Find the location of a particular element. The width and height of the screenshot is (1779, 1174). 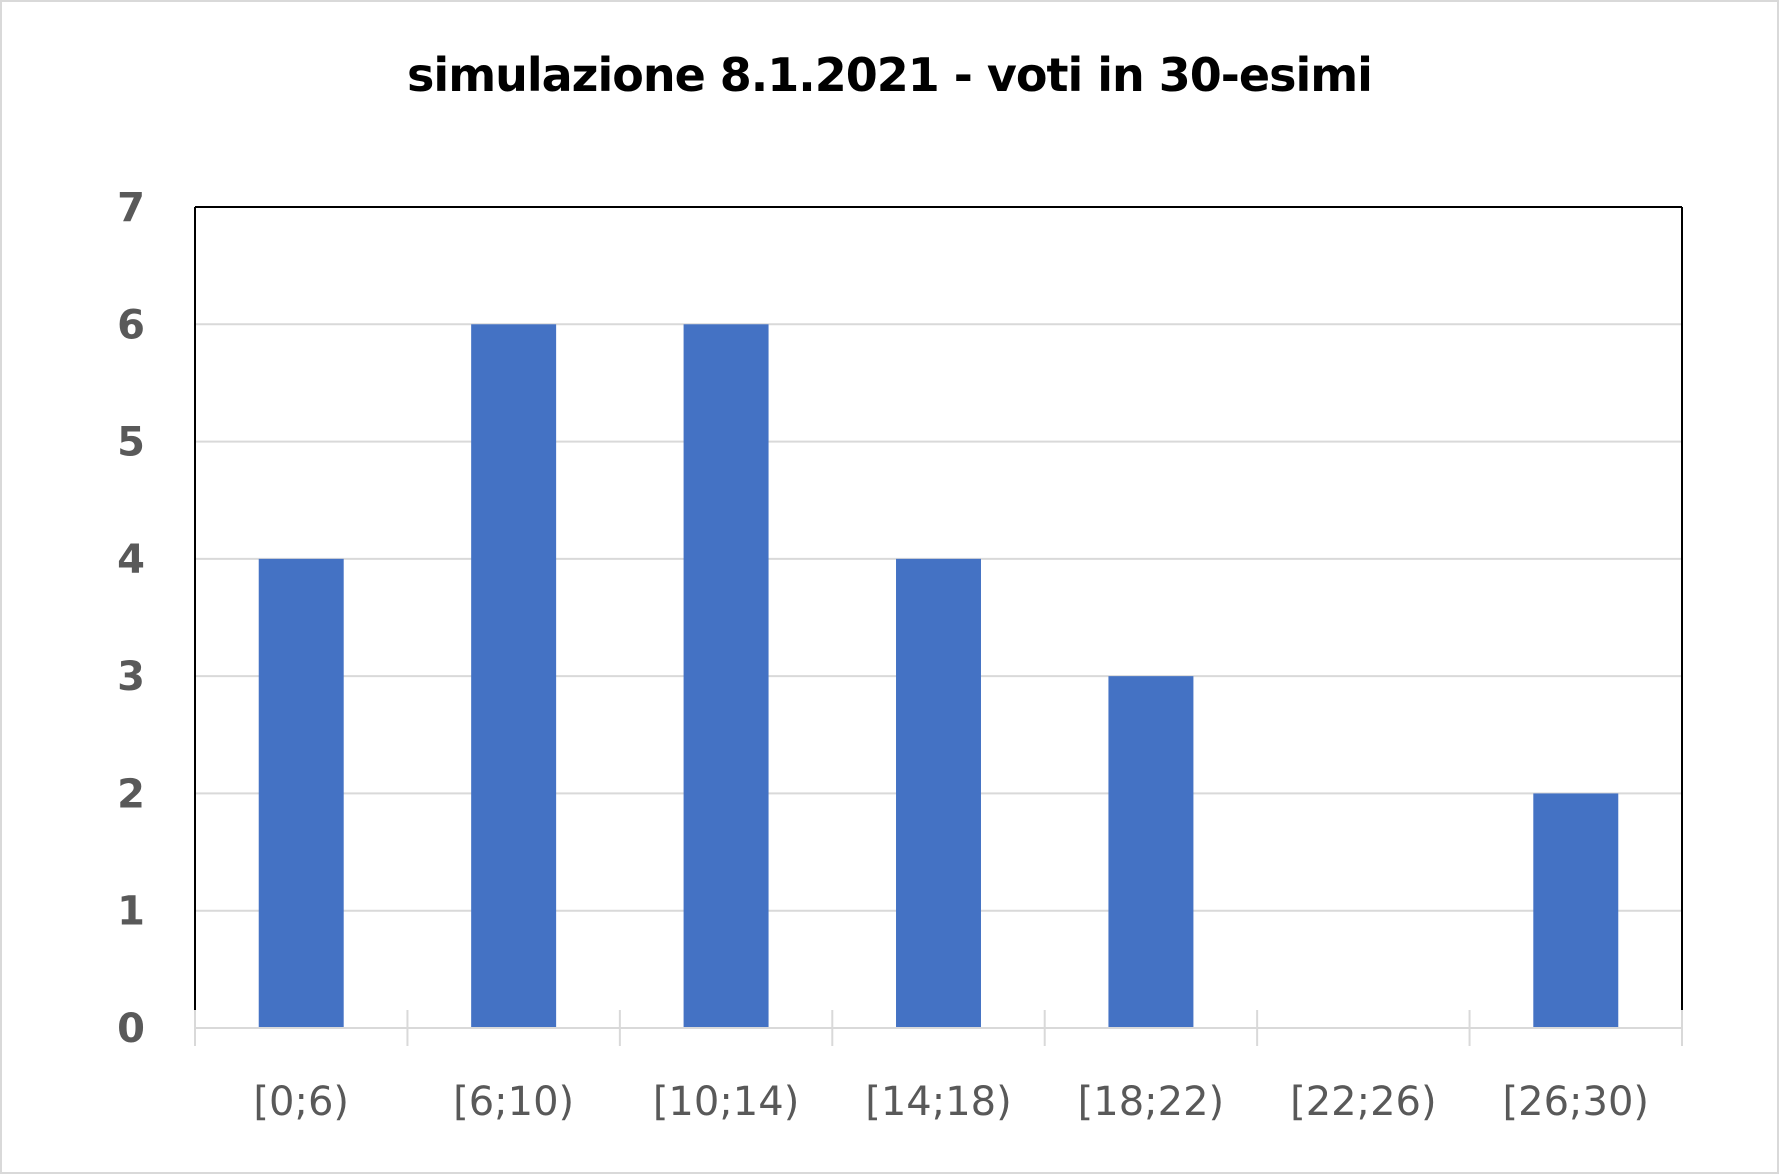

x-tick-label: [0;6) is located at coordinates (301, 1102).